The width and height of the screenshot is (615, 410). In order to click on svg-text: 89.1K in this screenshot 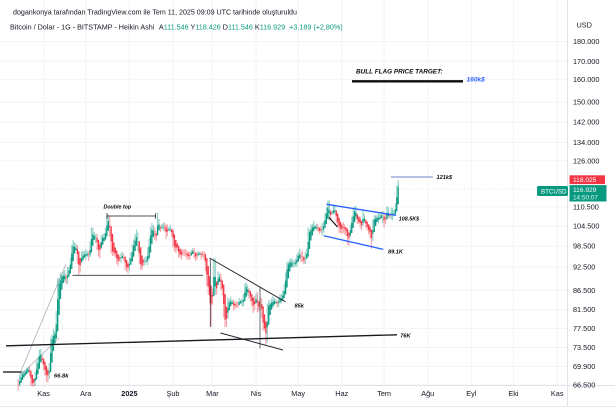, I will do `click(396, 252)`.